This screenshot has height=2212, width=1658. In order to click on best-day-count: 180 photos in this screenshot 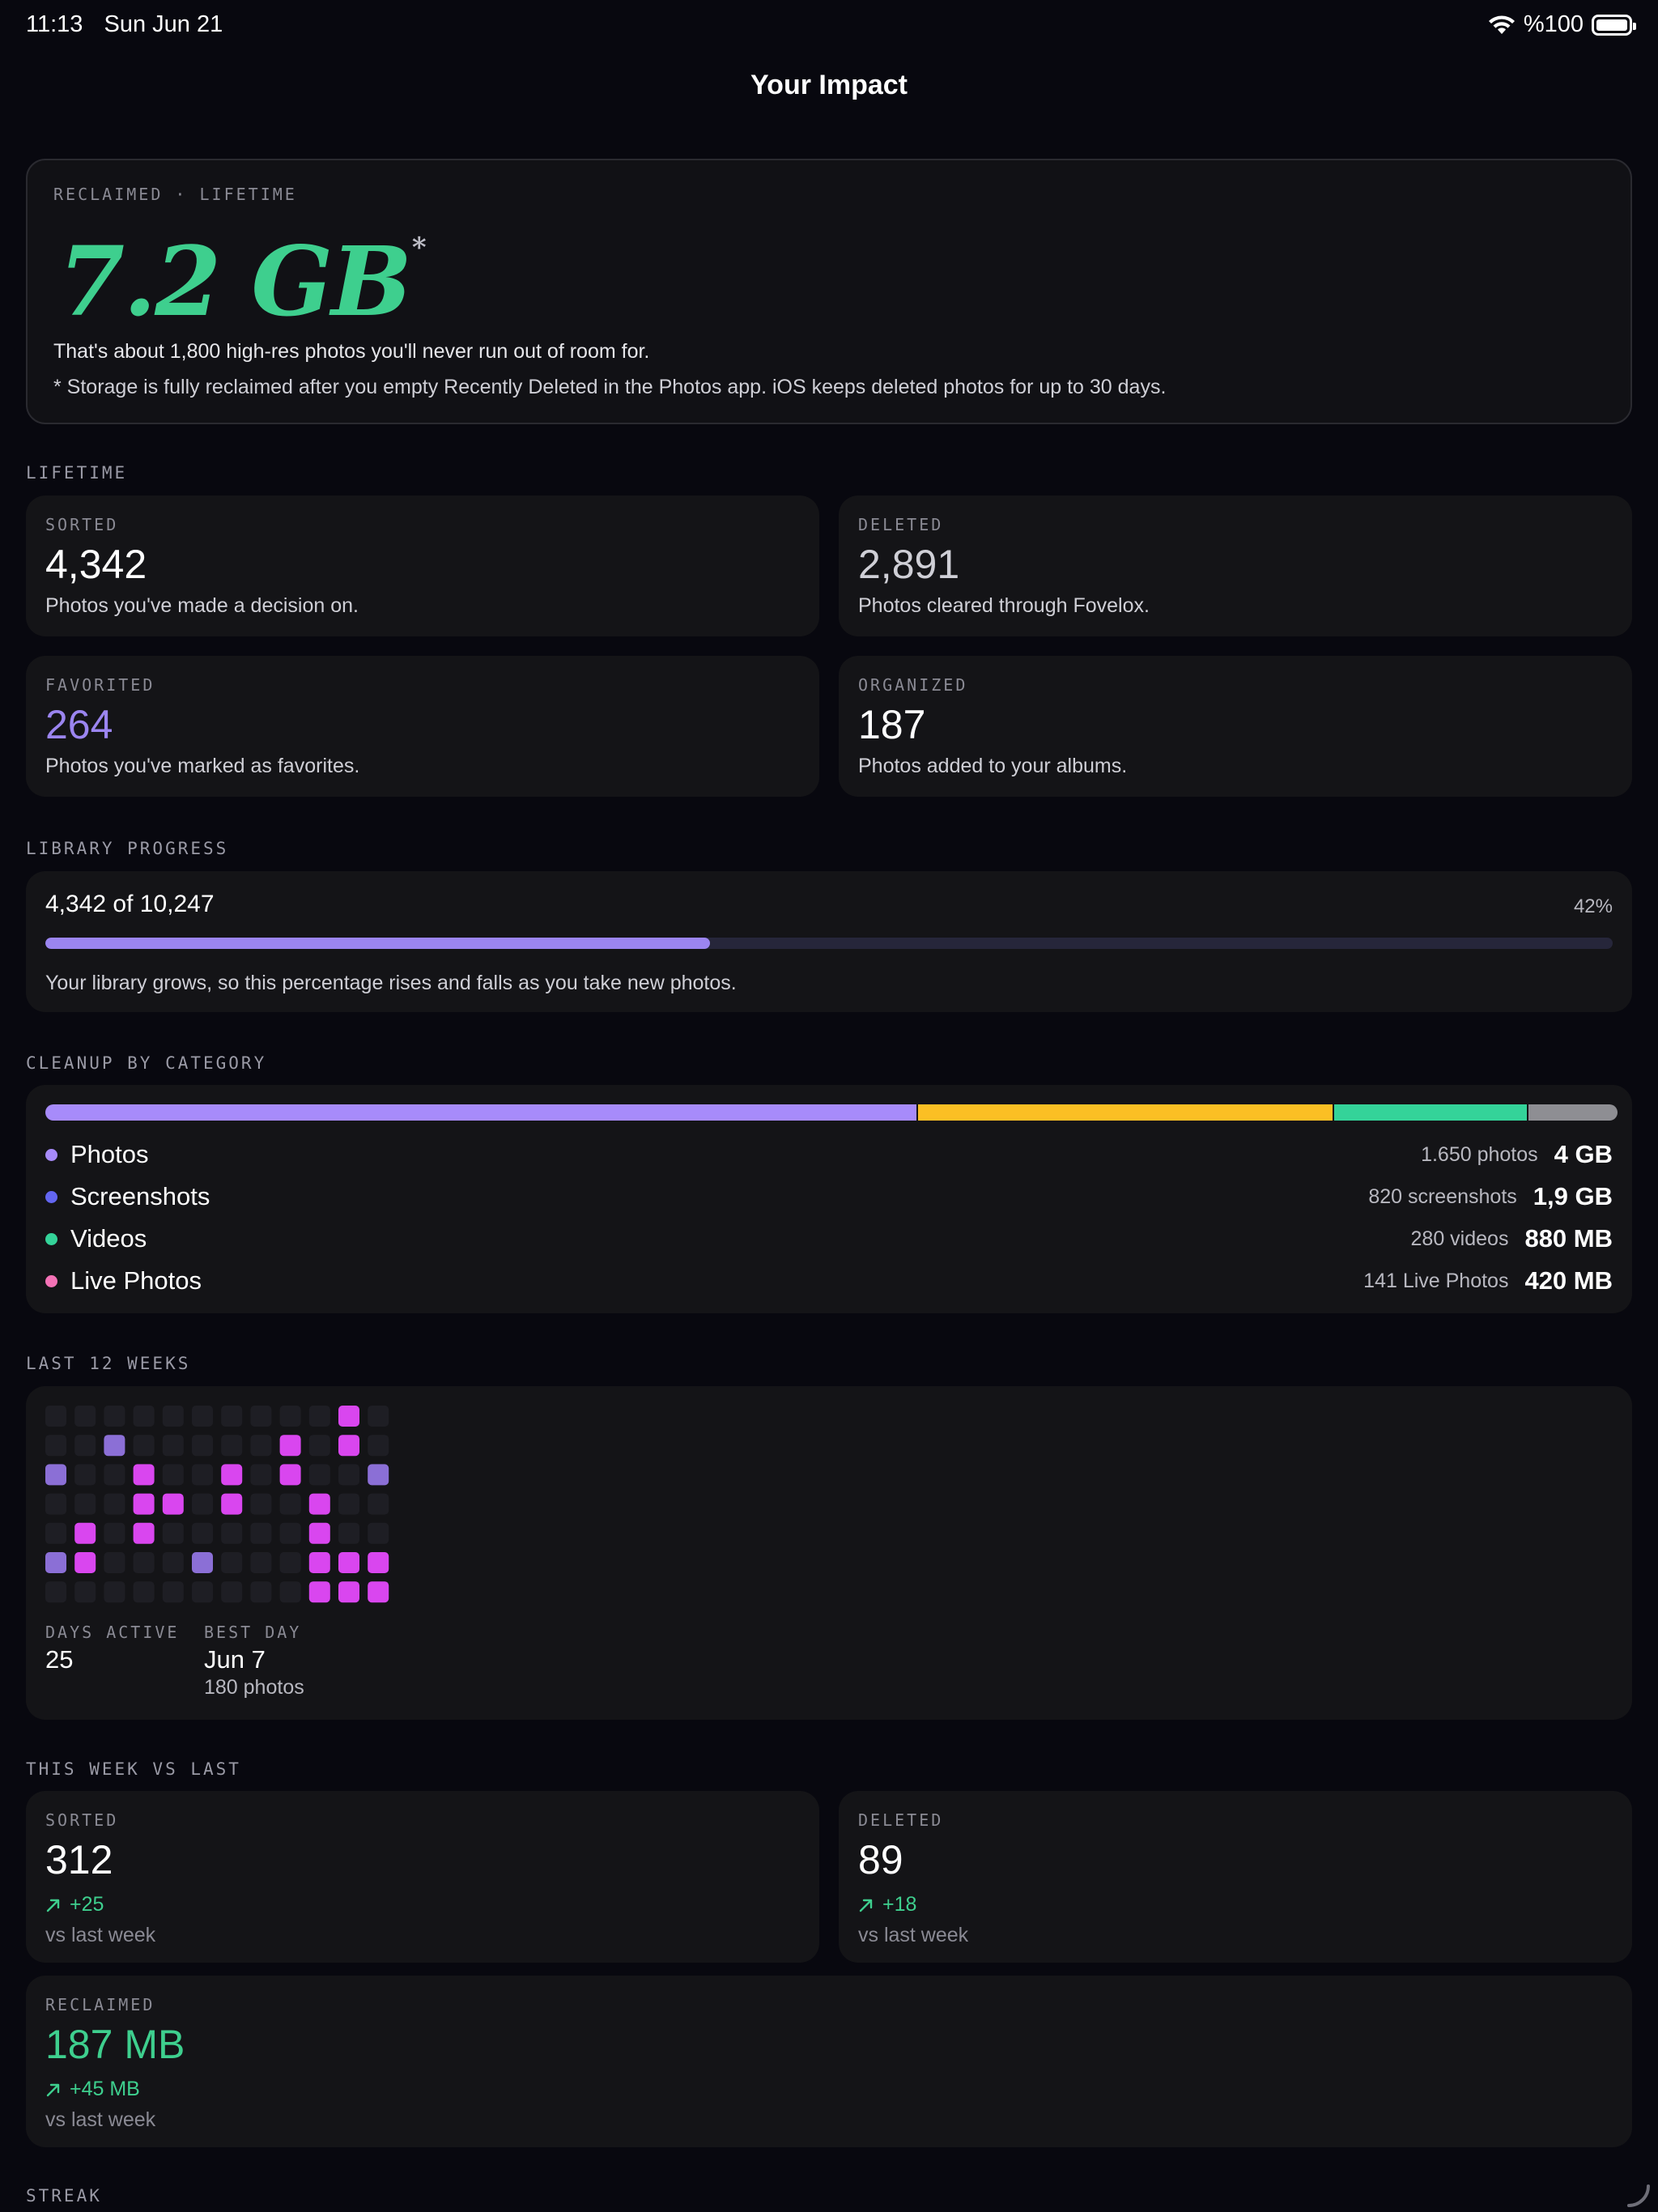, I will do `click(254, 1688)`.